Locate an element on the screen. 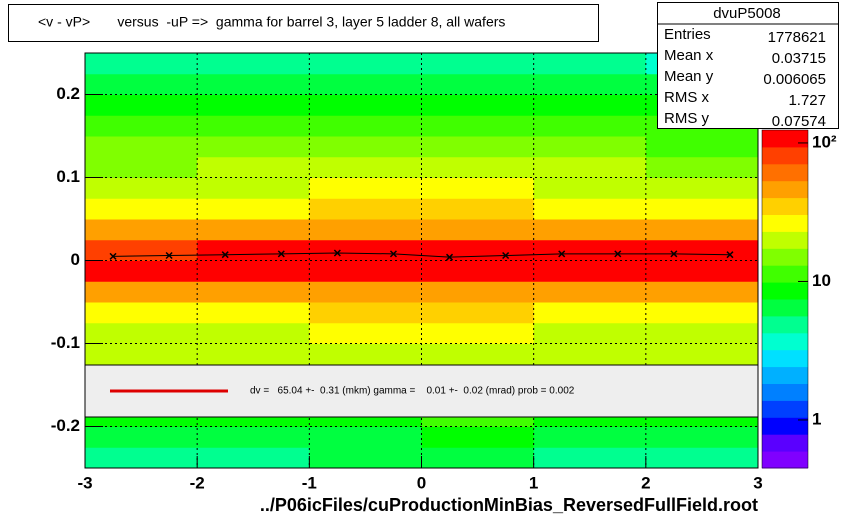 This screenshot has height=522, width=843. stats-name: dvuP5008 is located at coordinates (747, 13).